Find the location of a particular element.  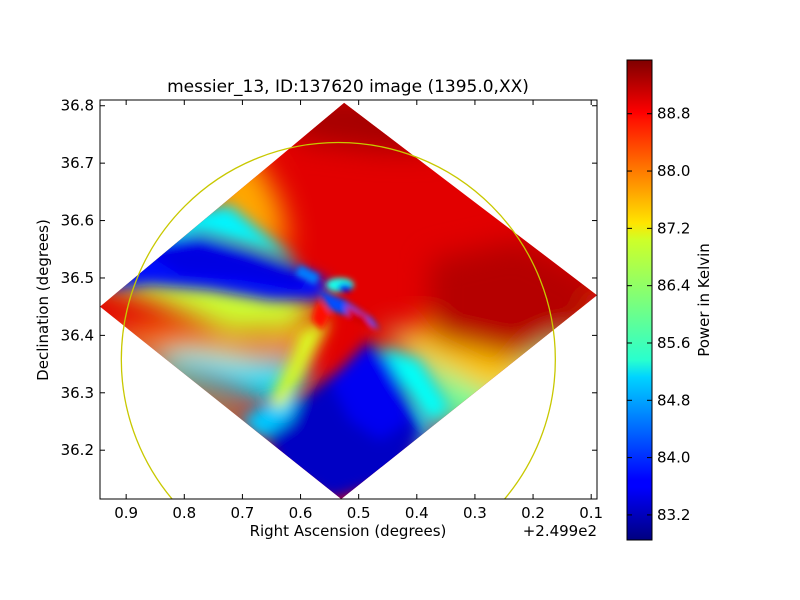

x-tick-label: 0.6 is located at coordinates (301, 513).